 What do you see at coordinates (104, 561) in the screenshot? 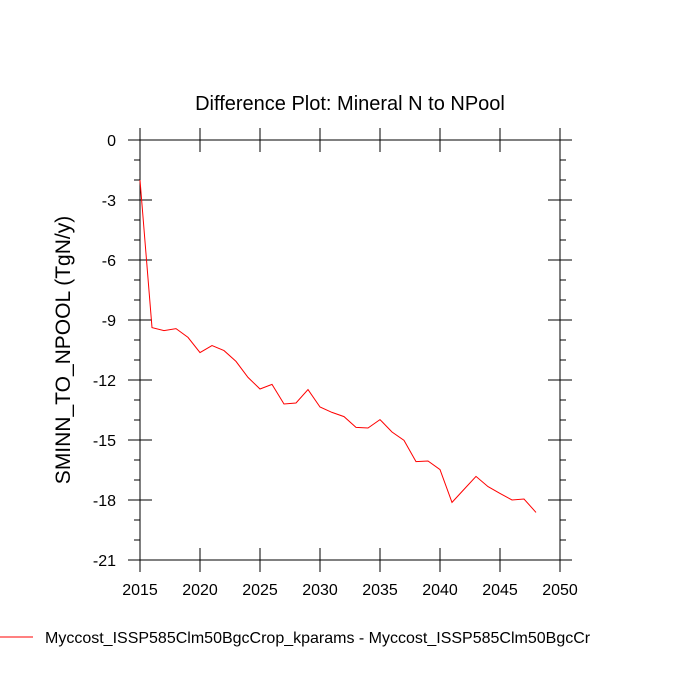
I see `y-tick-label: -21` at bounding box center [104, 561].